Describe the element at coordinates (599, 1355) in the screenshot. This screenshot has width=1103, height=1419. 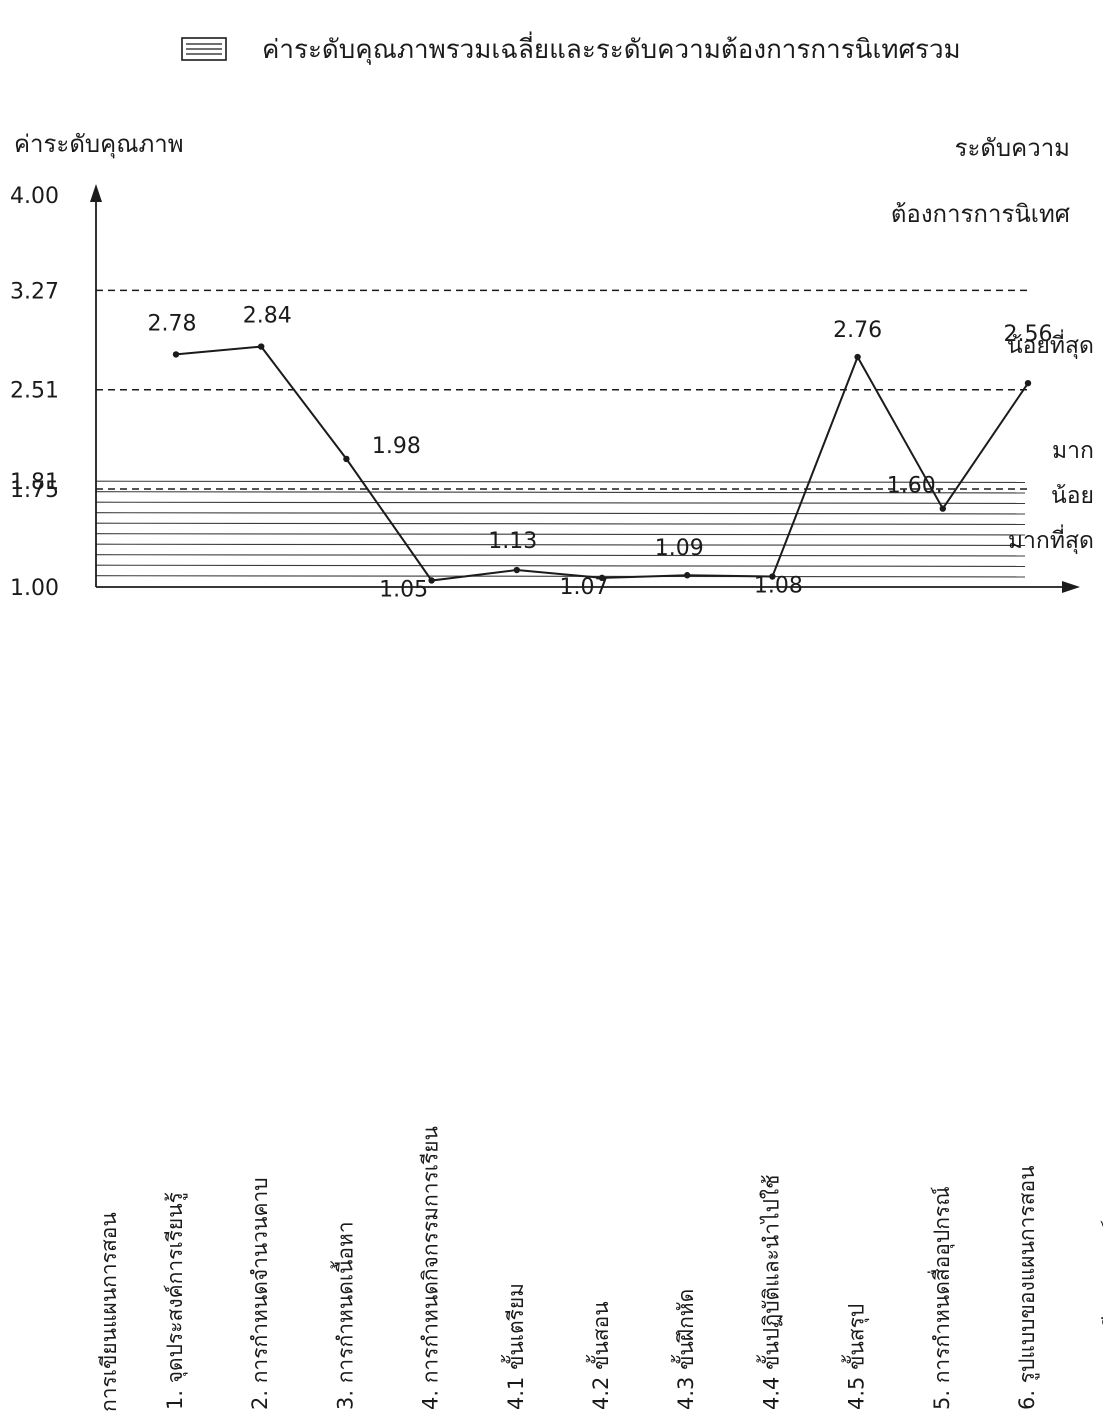
I see `x-category-label: 4.2 ขั้นสอน` at that location.